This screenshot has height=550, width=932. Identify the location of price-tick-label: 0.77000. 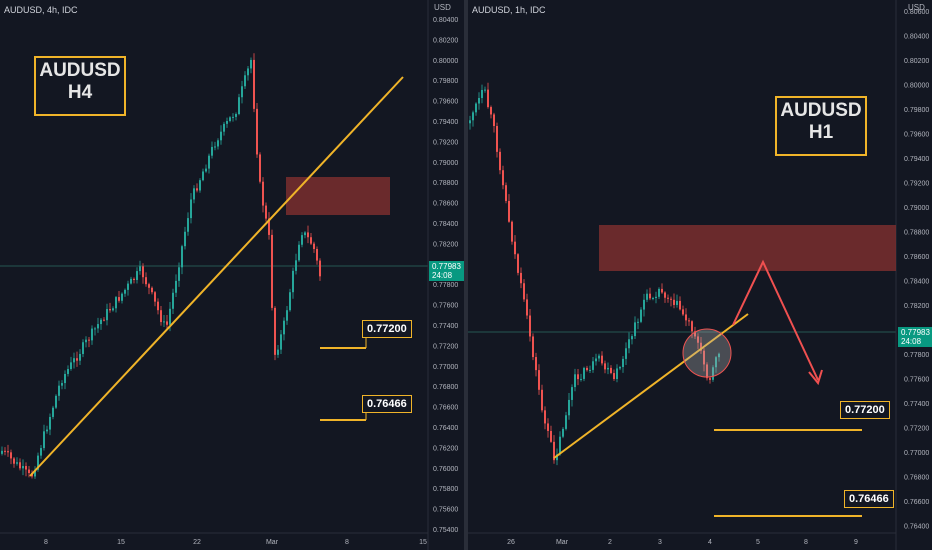
(916, 453).